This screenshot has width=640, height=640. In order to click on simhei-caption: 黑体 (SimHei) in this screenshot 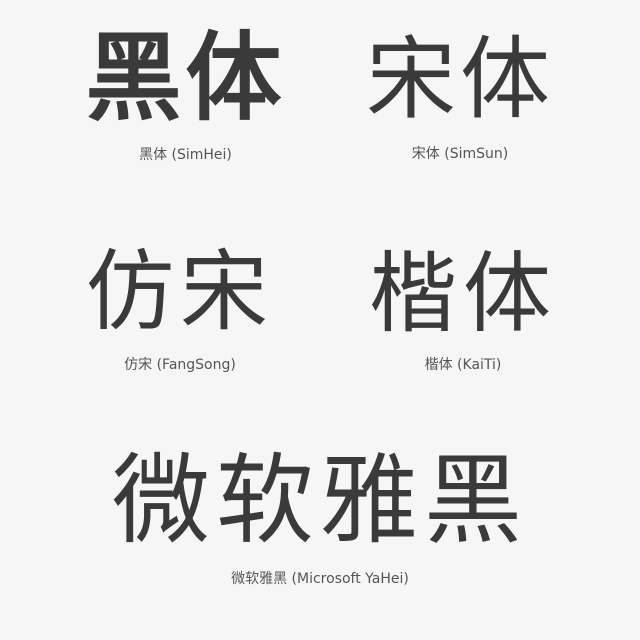, I will do `click(185, 155)`.